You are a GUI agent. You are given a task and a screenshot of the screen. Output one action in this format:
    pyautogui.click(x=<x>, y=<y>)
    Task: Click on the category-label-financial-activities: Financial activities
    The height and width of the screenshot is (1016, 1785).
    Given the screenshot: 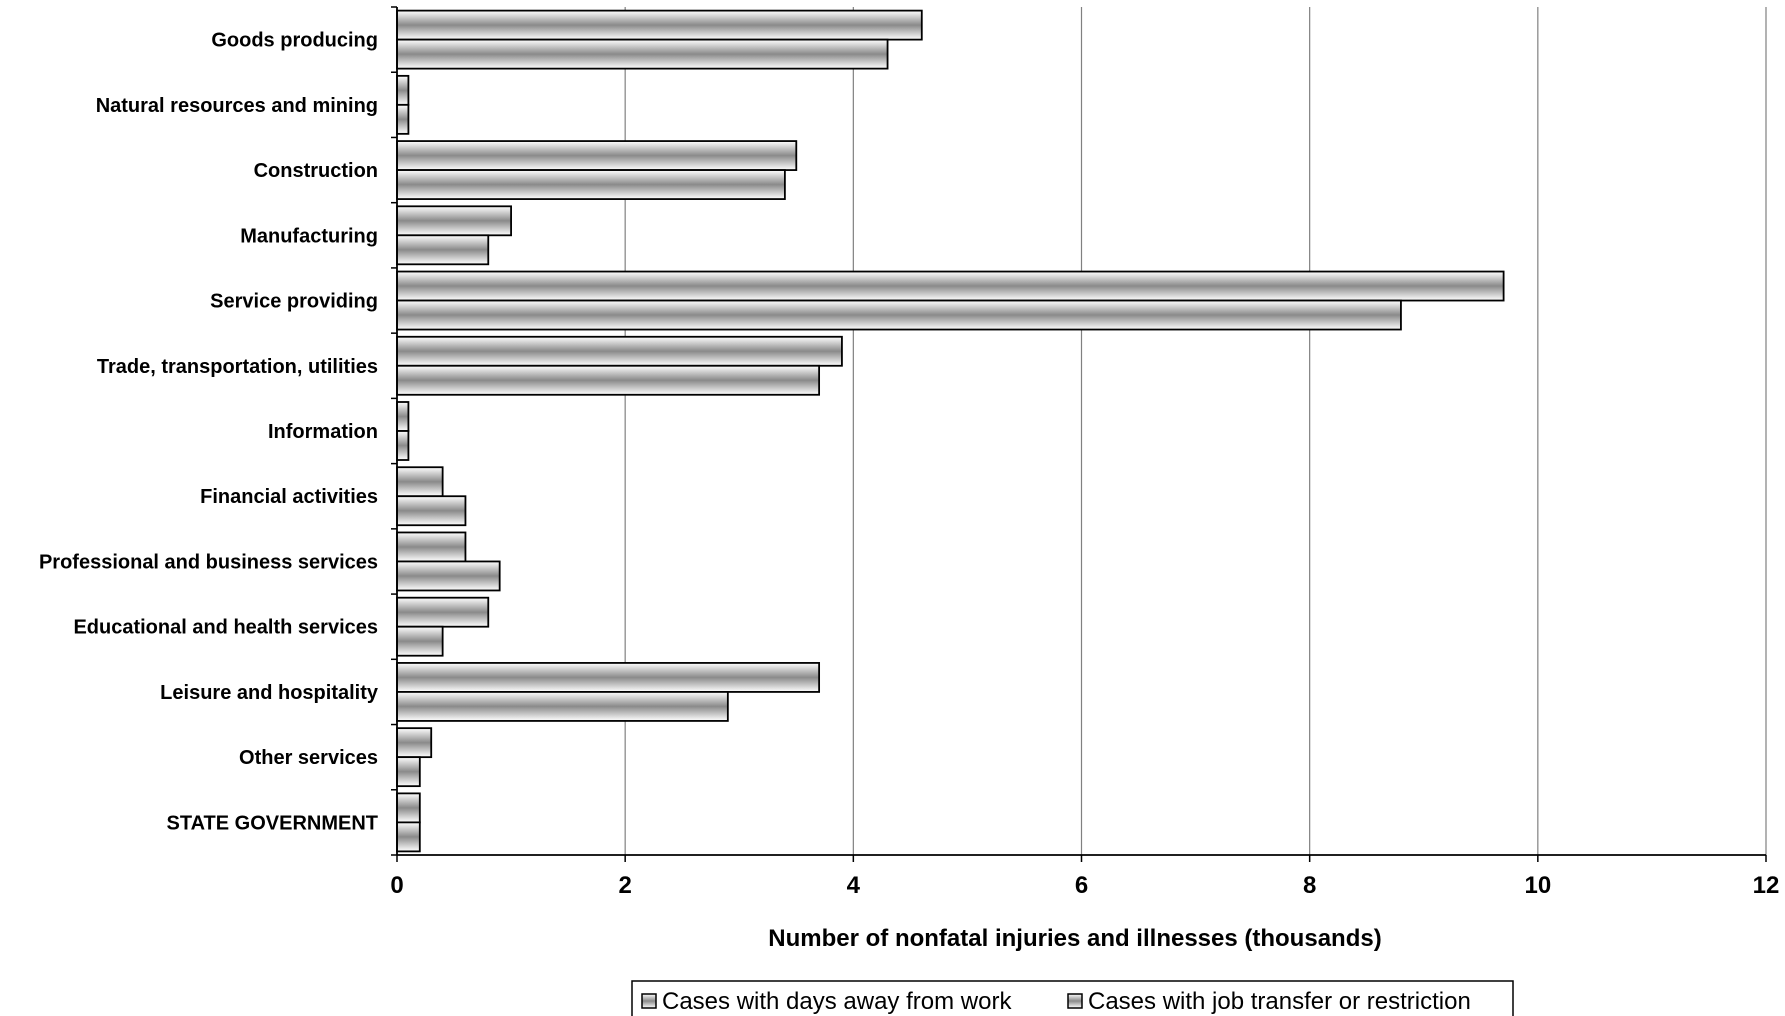 What is the action you would take?
    pyautogui.click(x=289, y=497)
    